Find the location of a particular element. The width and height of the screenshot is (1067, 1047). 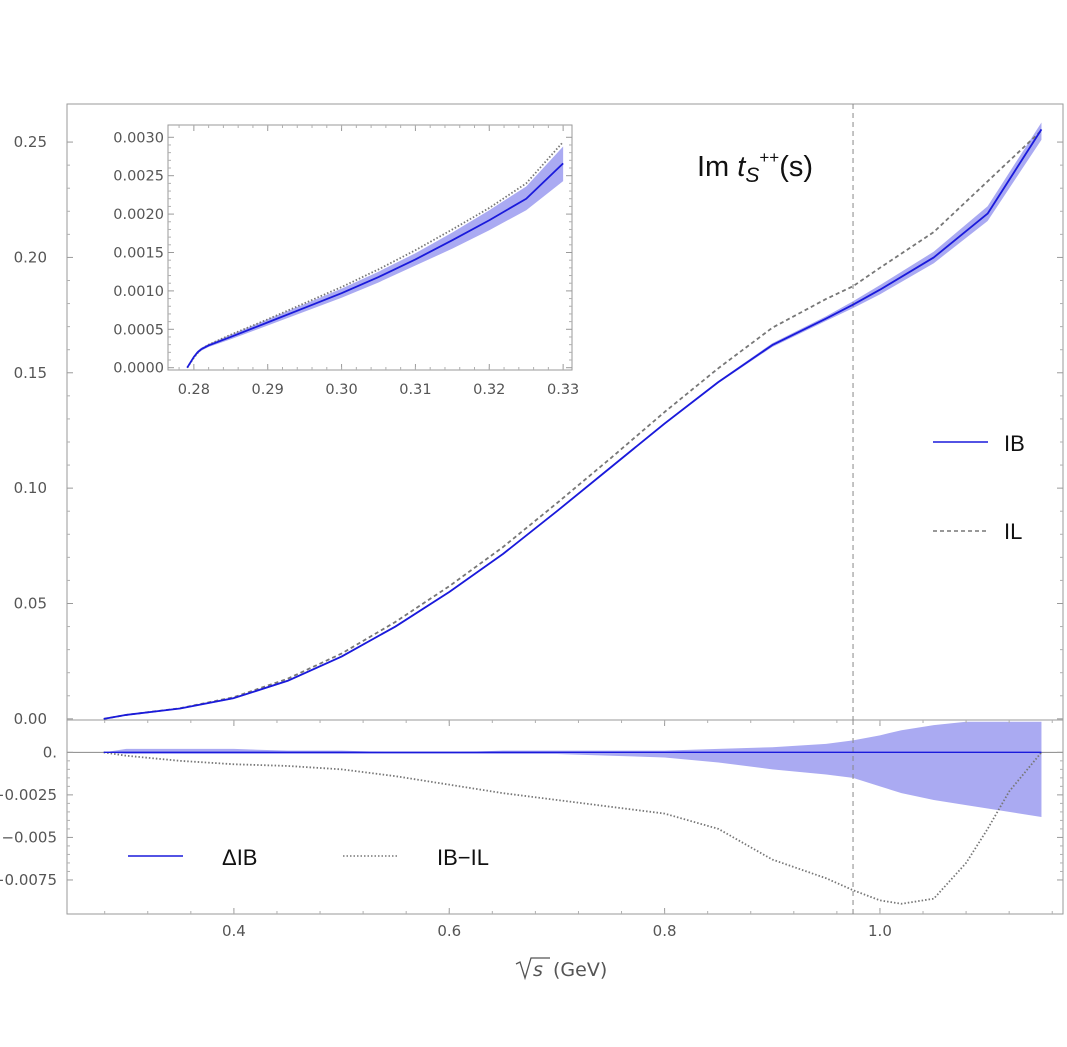

legend-label-ib-minus-il: IB−IL is located at coordinates (463, 857).